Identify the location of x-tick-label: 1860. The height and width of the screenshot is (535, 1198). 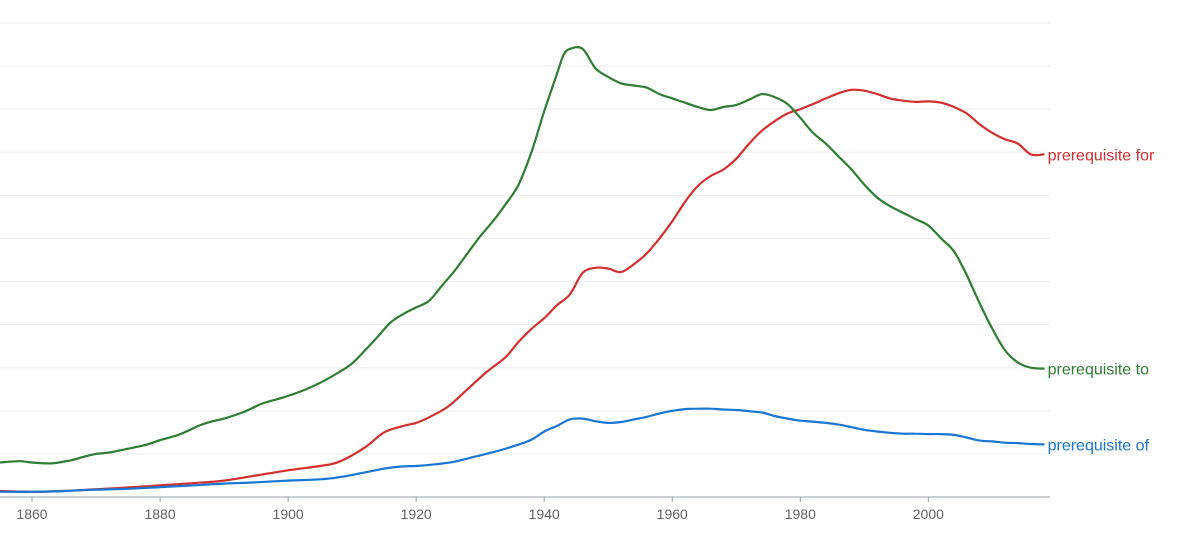
(31, 514).